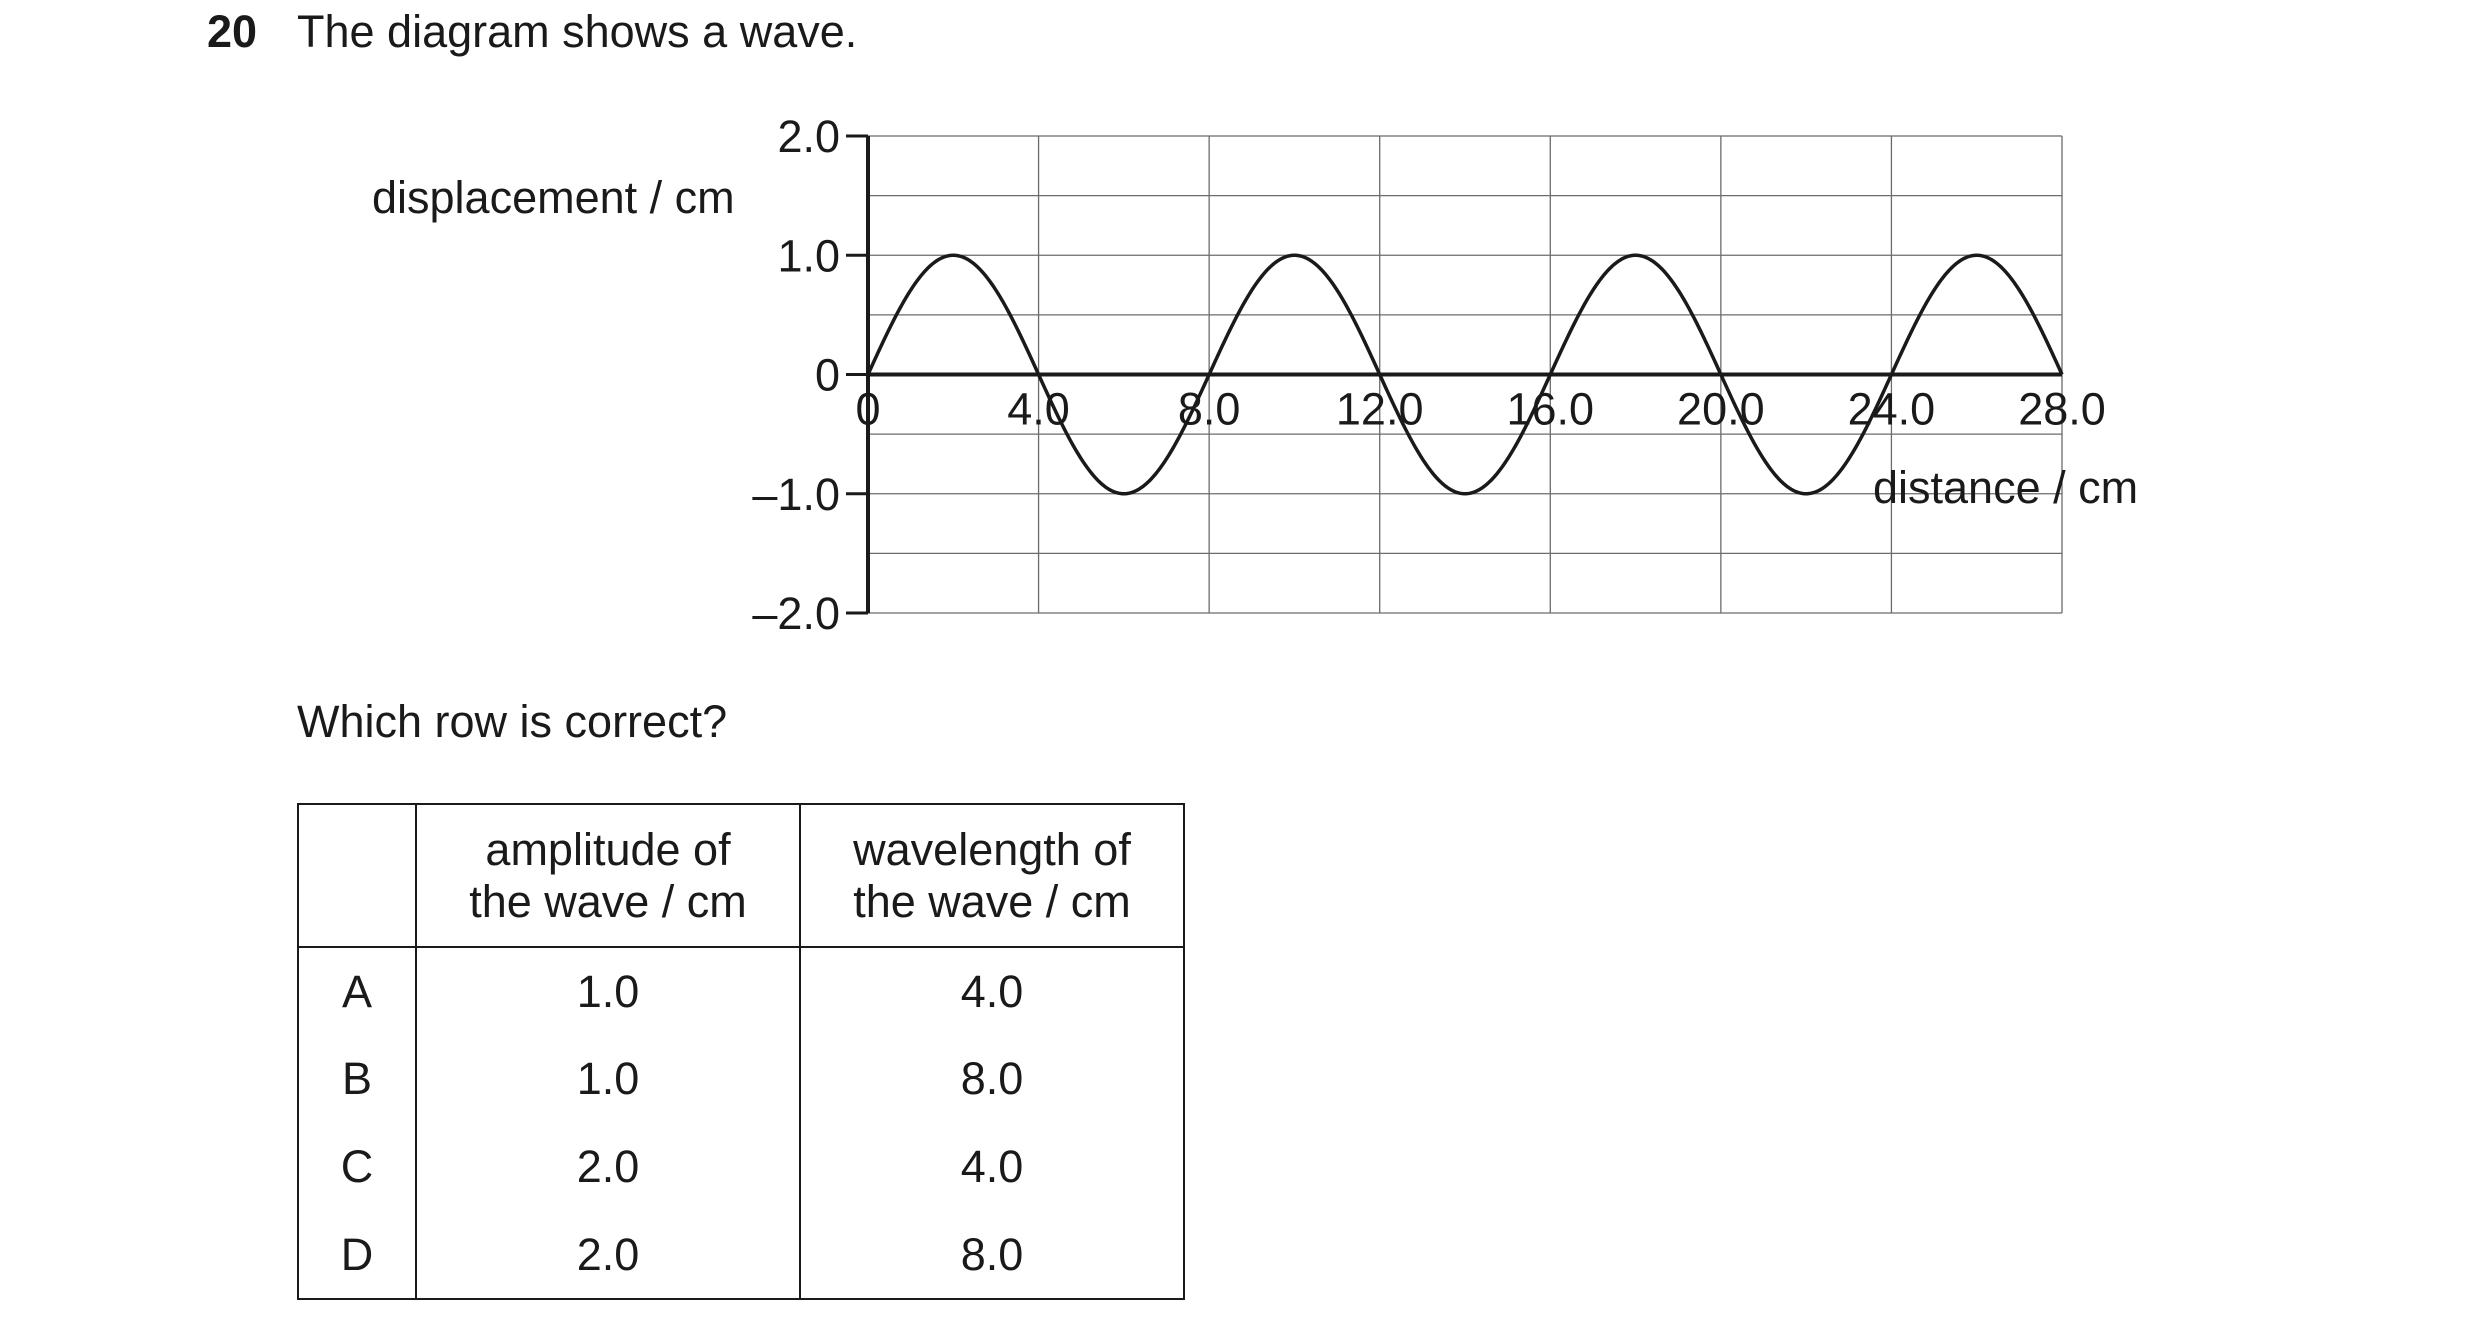 This screenshot has height=1332, width=2480. I want to click on x-tick-label: 4.0, so click(1038, 409).